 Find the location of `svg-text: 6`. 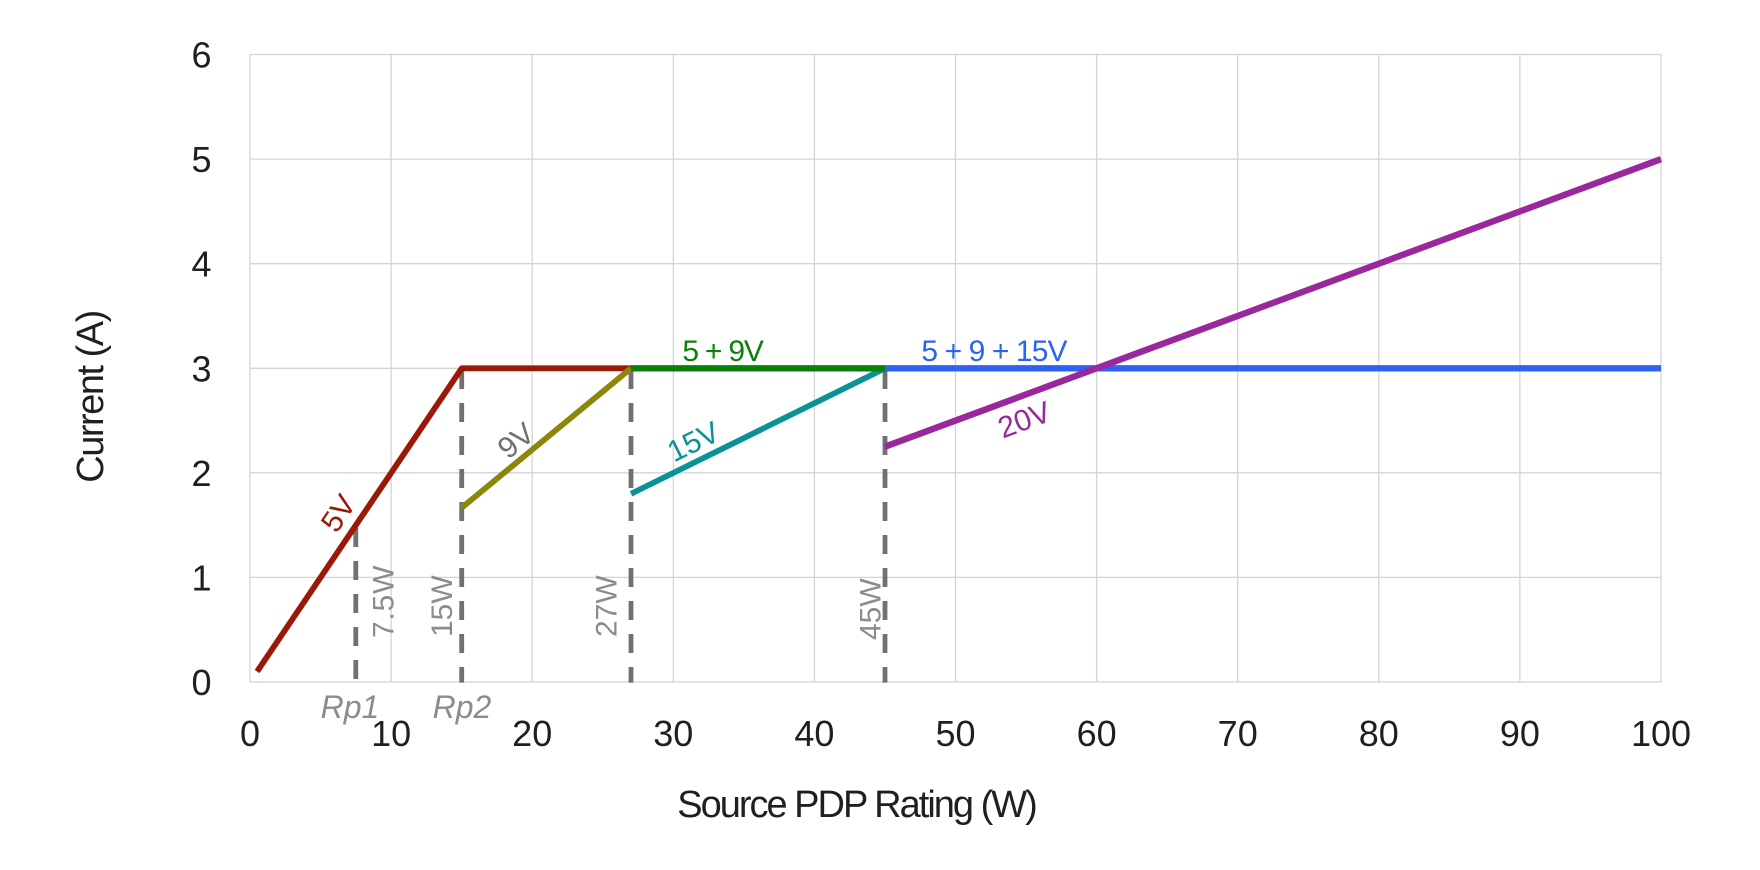

svg-text: 6 is located at coordinates (201, 55).